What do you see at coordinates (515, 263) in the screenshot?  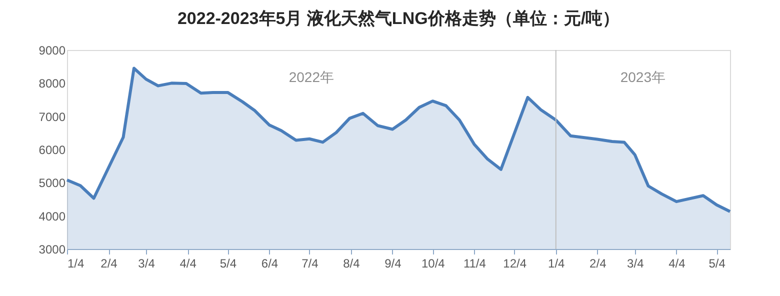 I see `x-tick-label: 12/4` at bounding box center [515, 263].